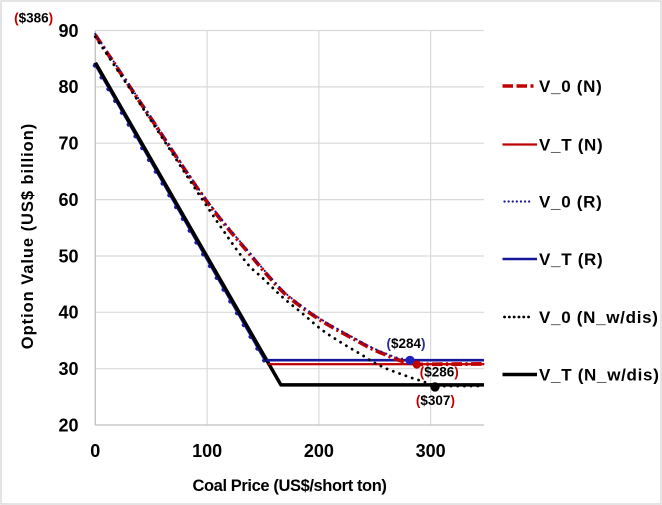 This screenshot has width=662, height=505. Describe the element at coordinates (571, 259) in the screenshot. I see `svg-text: V_T (R)` at that location.